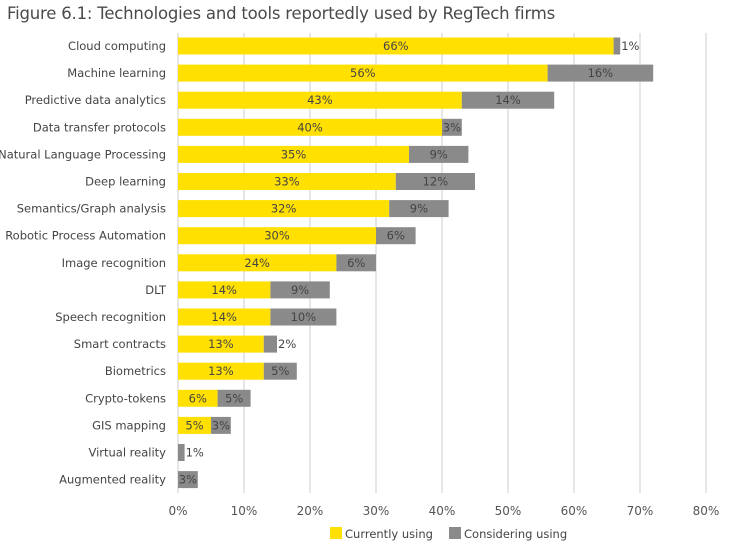  Describe the element at coordinates (116, 73) in the screenshot. I see `category-label: Machine learning` at that location.